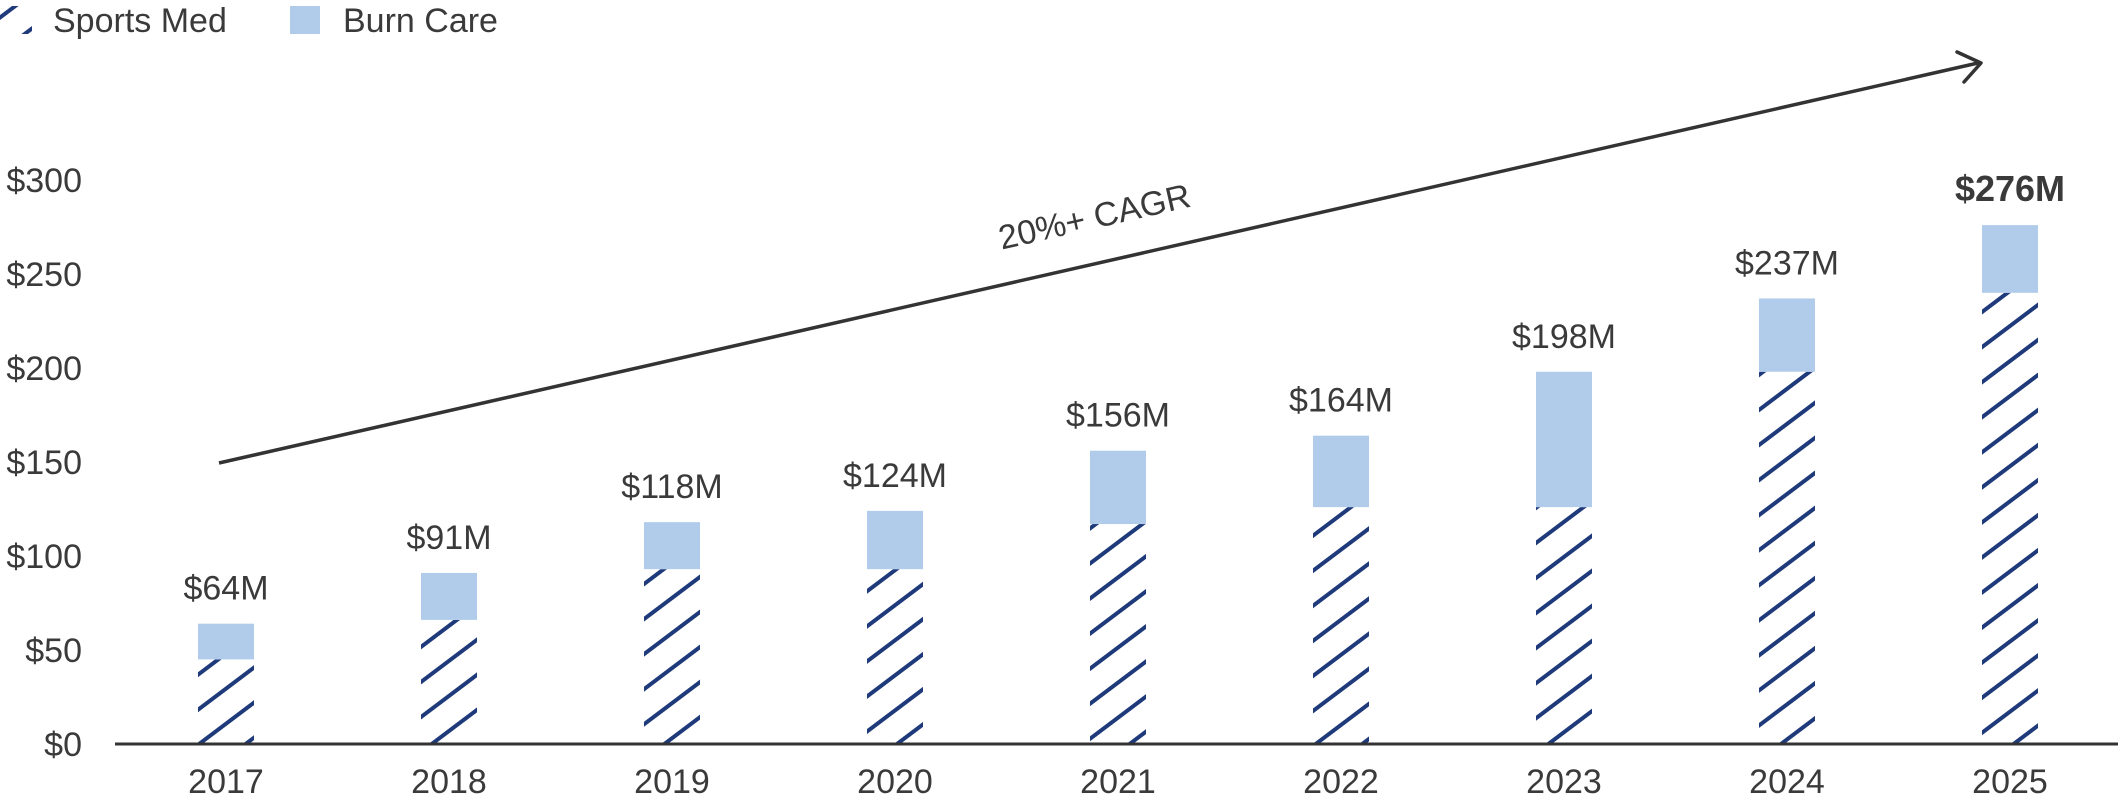 The height and width of the screenshot is (799, 2123). I want to click on total-label: $91M, so click(448, 538).